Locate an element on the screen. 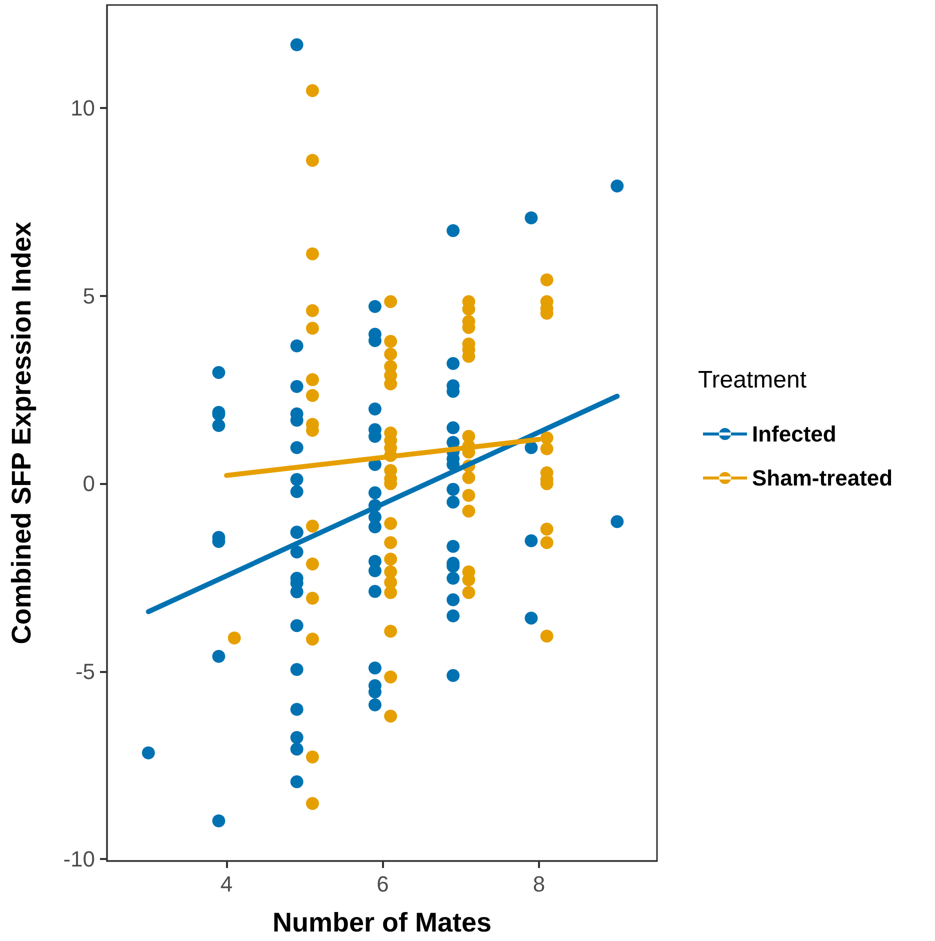 The width and height of the screenshot is (935, 941). y-tick-label: -10 is located at coordinates (79, 859).